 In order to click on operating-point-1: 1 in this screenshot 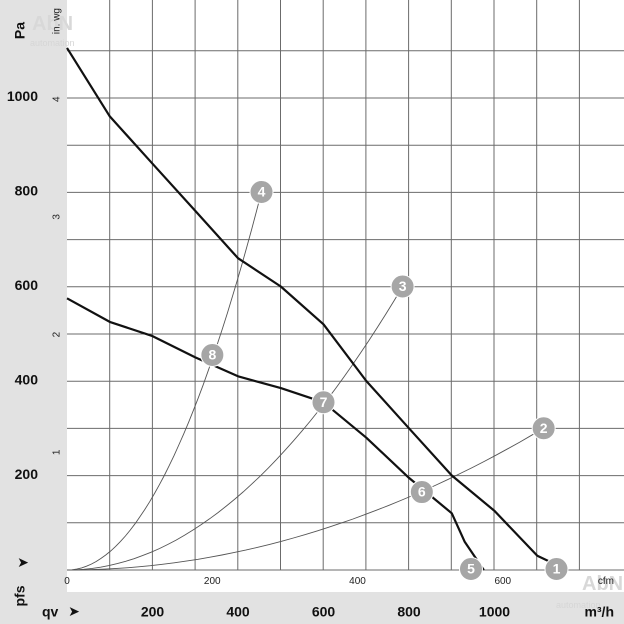, I will do `click(556, 569)`.